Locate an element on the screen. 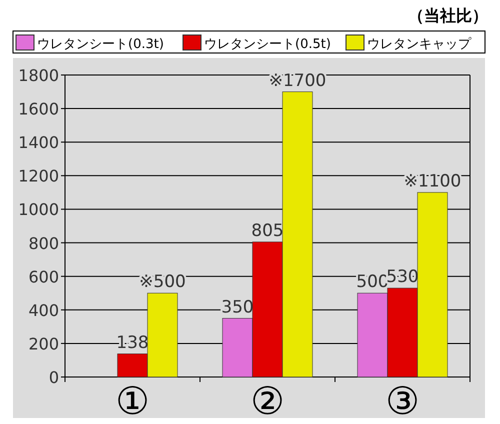 The width and height of the screenshot is (500, 424). text: （当社比） is located at coordinates (448, 15).